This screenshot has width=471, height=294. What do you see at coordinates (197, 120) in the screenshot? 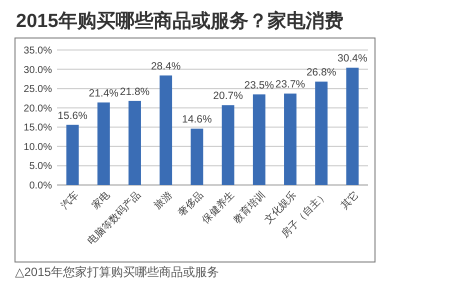
I see `data-label: 14.6%` at bounding box center [197, 120].